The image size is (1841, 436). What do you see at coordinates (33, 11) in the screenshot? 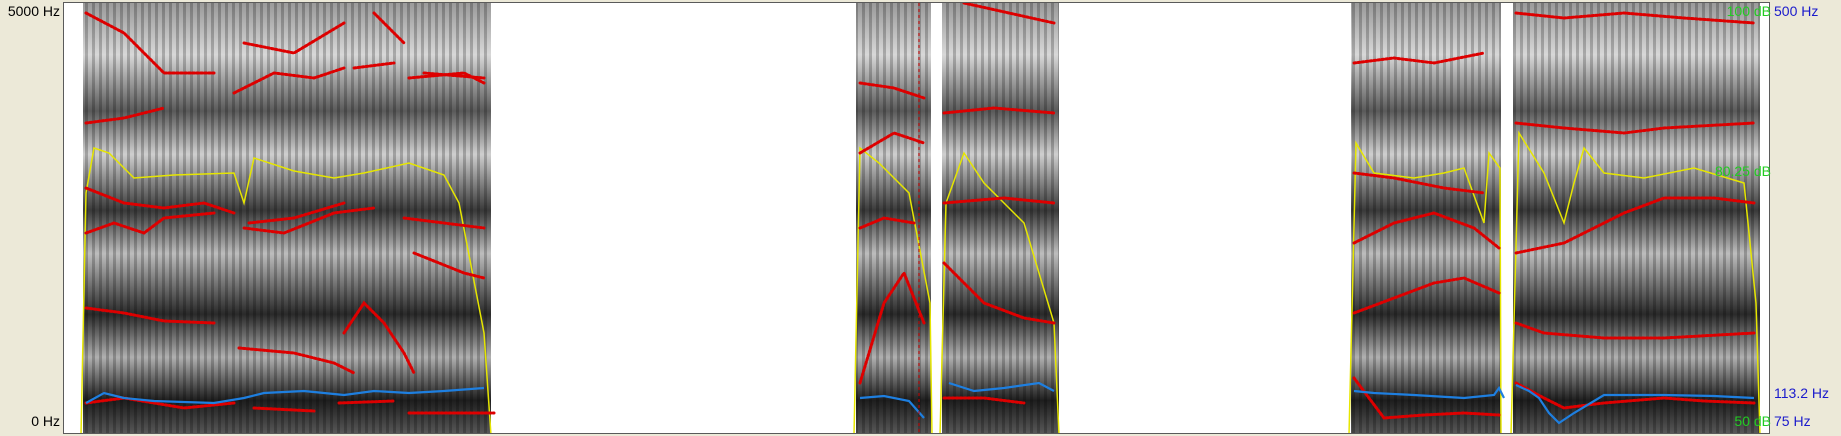
I see `frequency-max-label: 5000 Hz` at bounding box center [33, 11].